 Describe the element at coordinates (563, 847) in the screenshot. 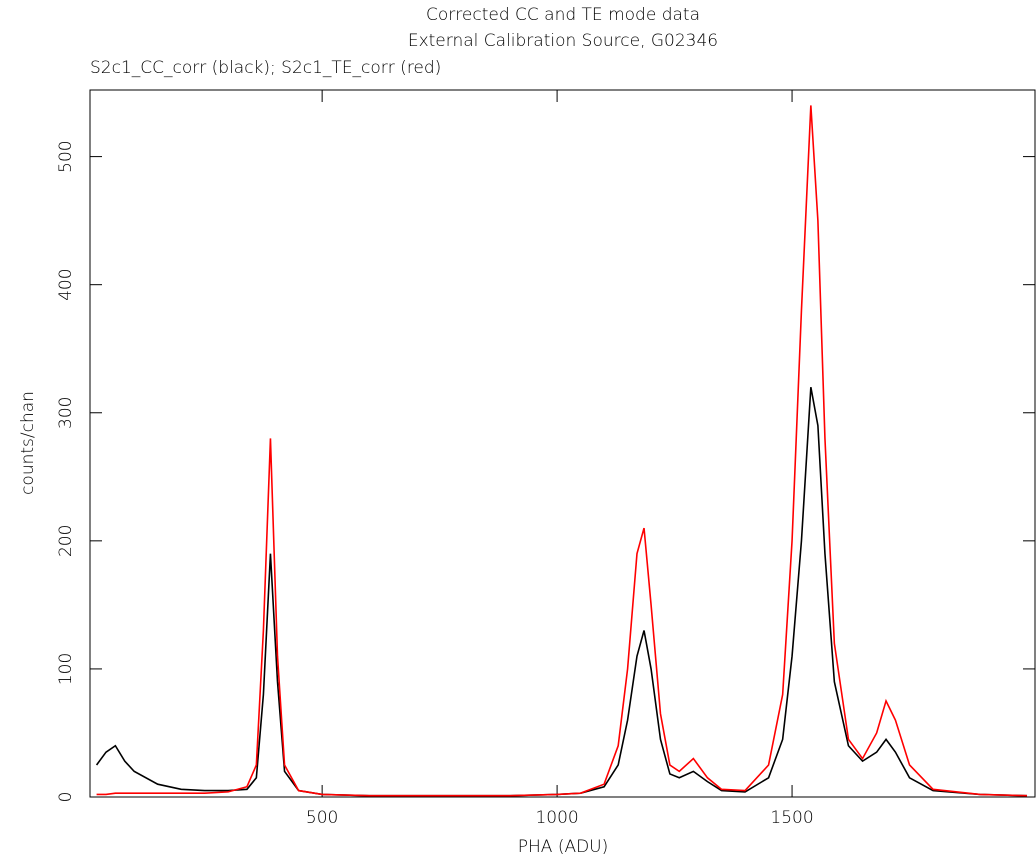

I see `x-axis-label: PHA (ADU)` at that location.